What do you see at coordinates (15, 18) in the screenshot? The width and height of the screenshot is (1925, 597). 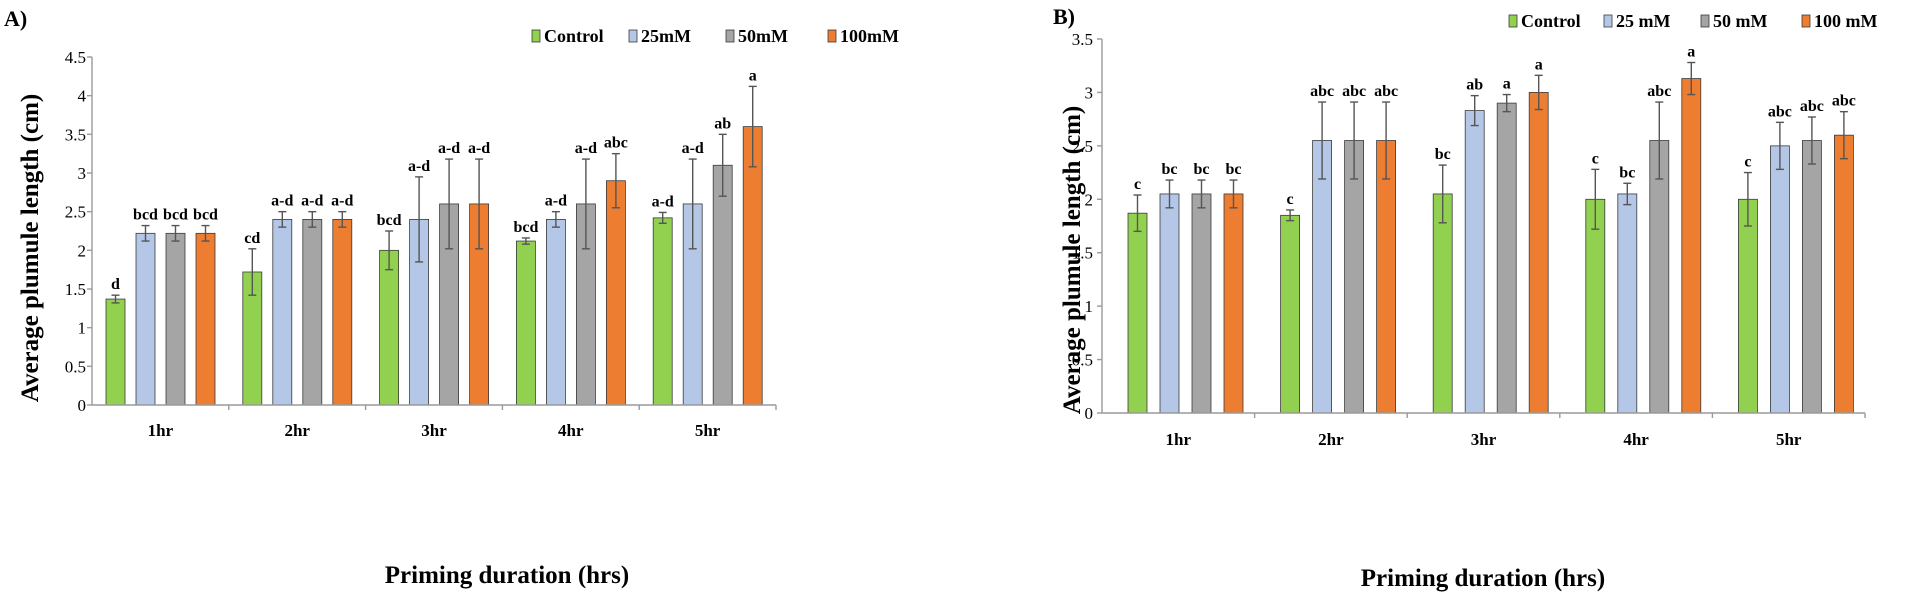 I see `panel-label-a: A)` at bounding box center [15, 18].